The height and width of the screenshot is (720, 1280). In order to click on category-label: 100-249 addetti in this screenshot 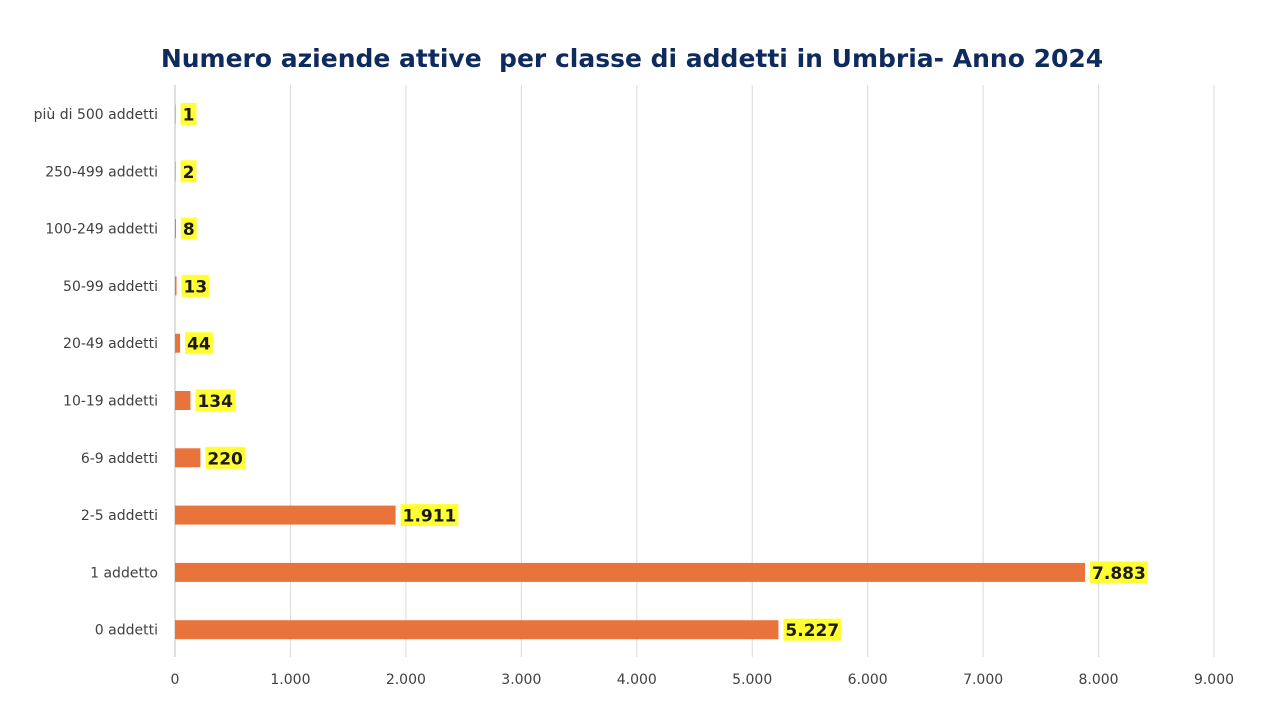, I will do `click(101, 230)`.